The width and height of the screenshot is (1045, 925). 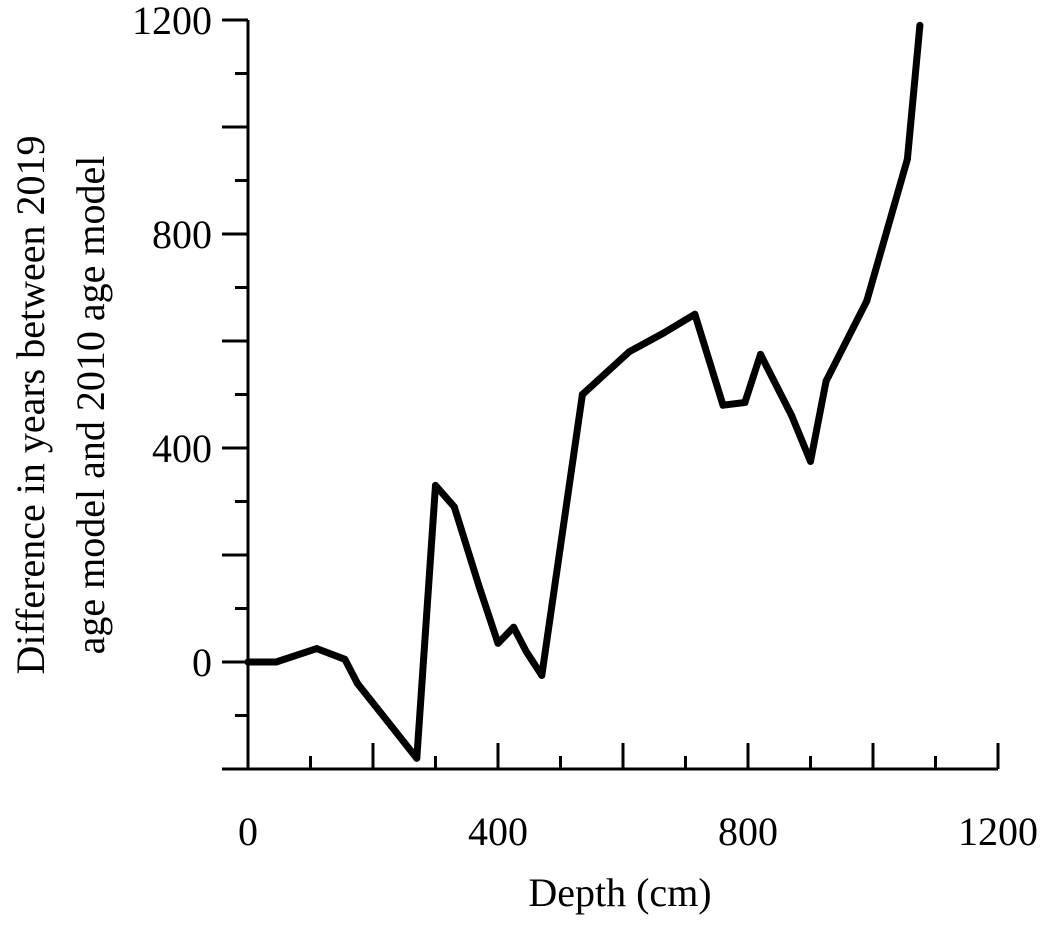 I want to click on x-axis: 0 400 800 1200, so click(x=638, y=798).